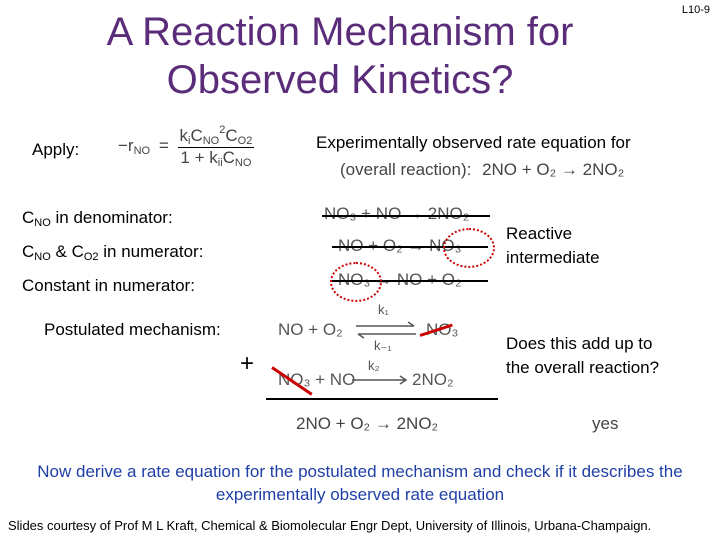  What do you see at coordinates (111, 217) in the screenshot?
I see `label-rest: in denominator:` at bounding box center [111, 217].